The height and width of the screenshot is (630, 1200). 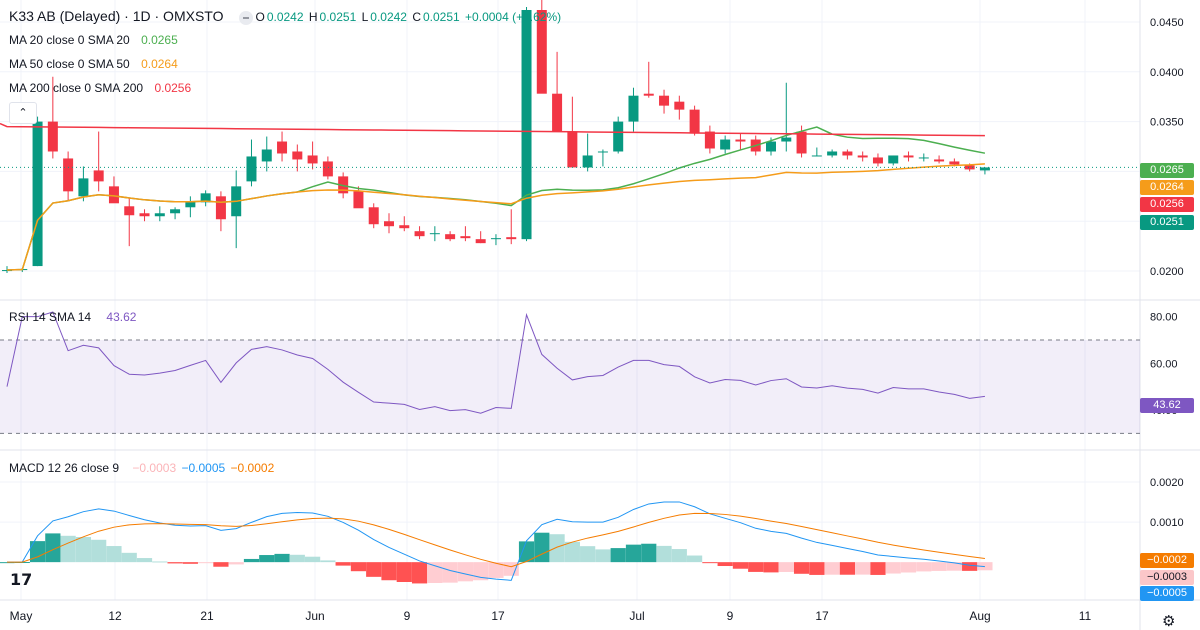 What do you see at coordinates (159, 40) in the screenshot?
I see `ma20-value: 0.0265` at bounding box center [159, 40].